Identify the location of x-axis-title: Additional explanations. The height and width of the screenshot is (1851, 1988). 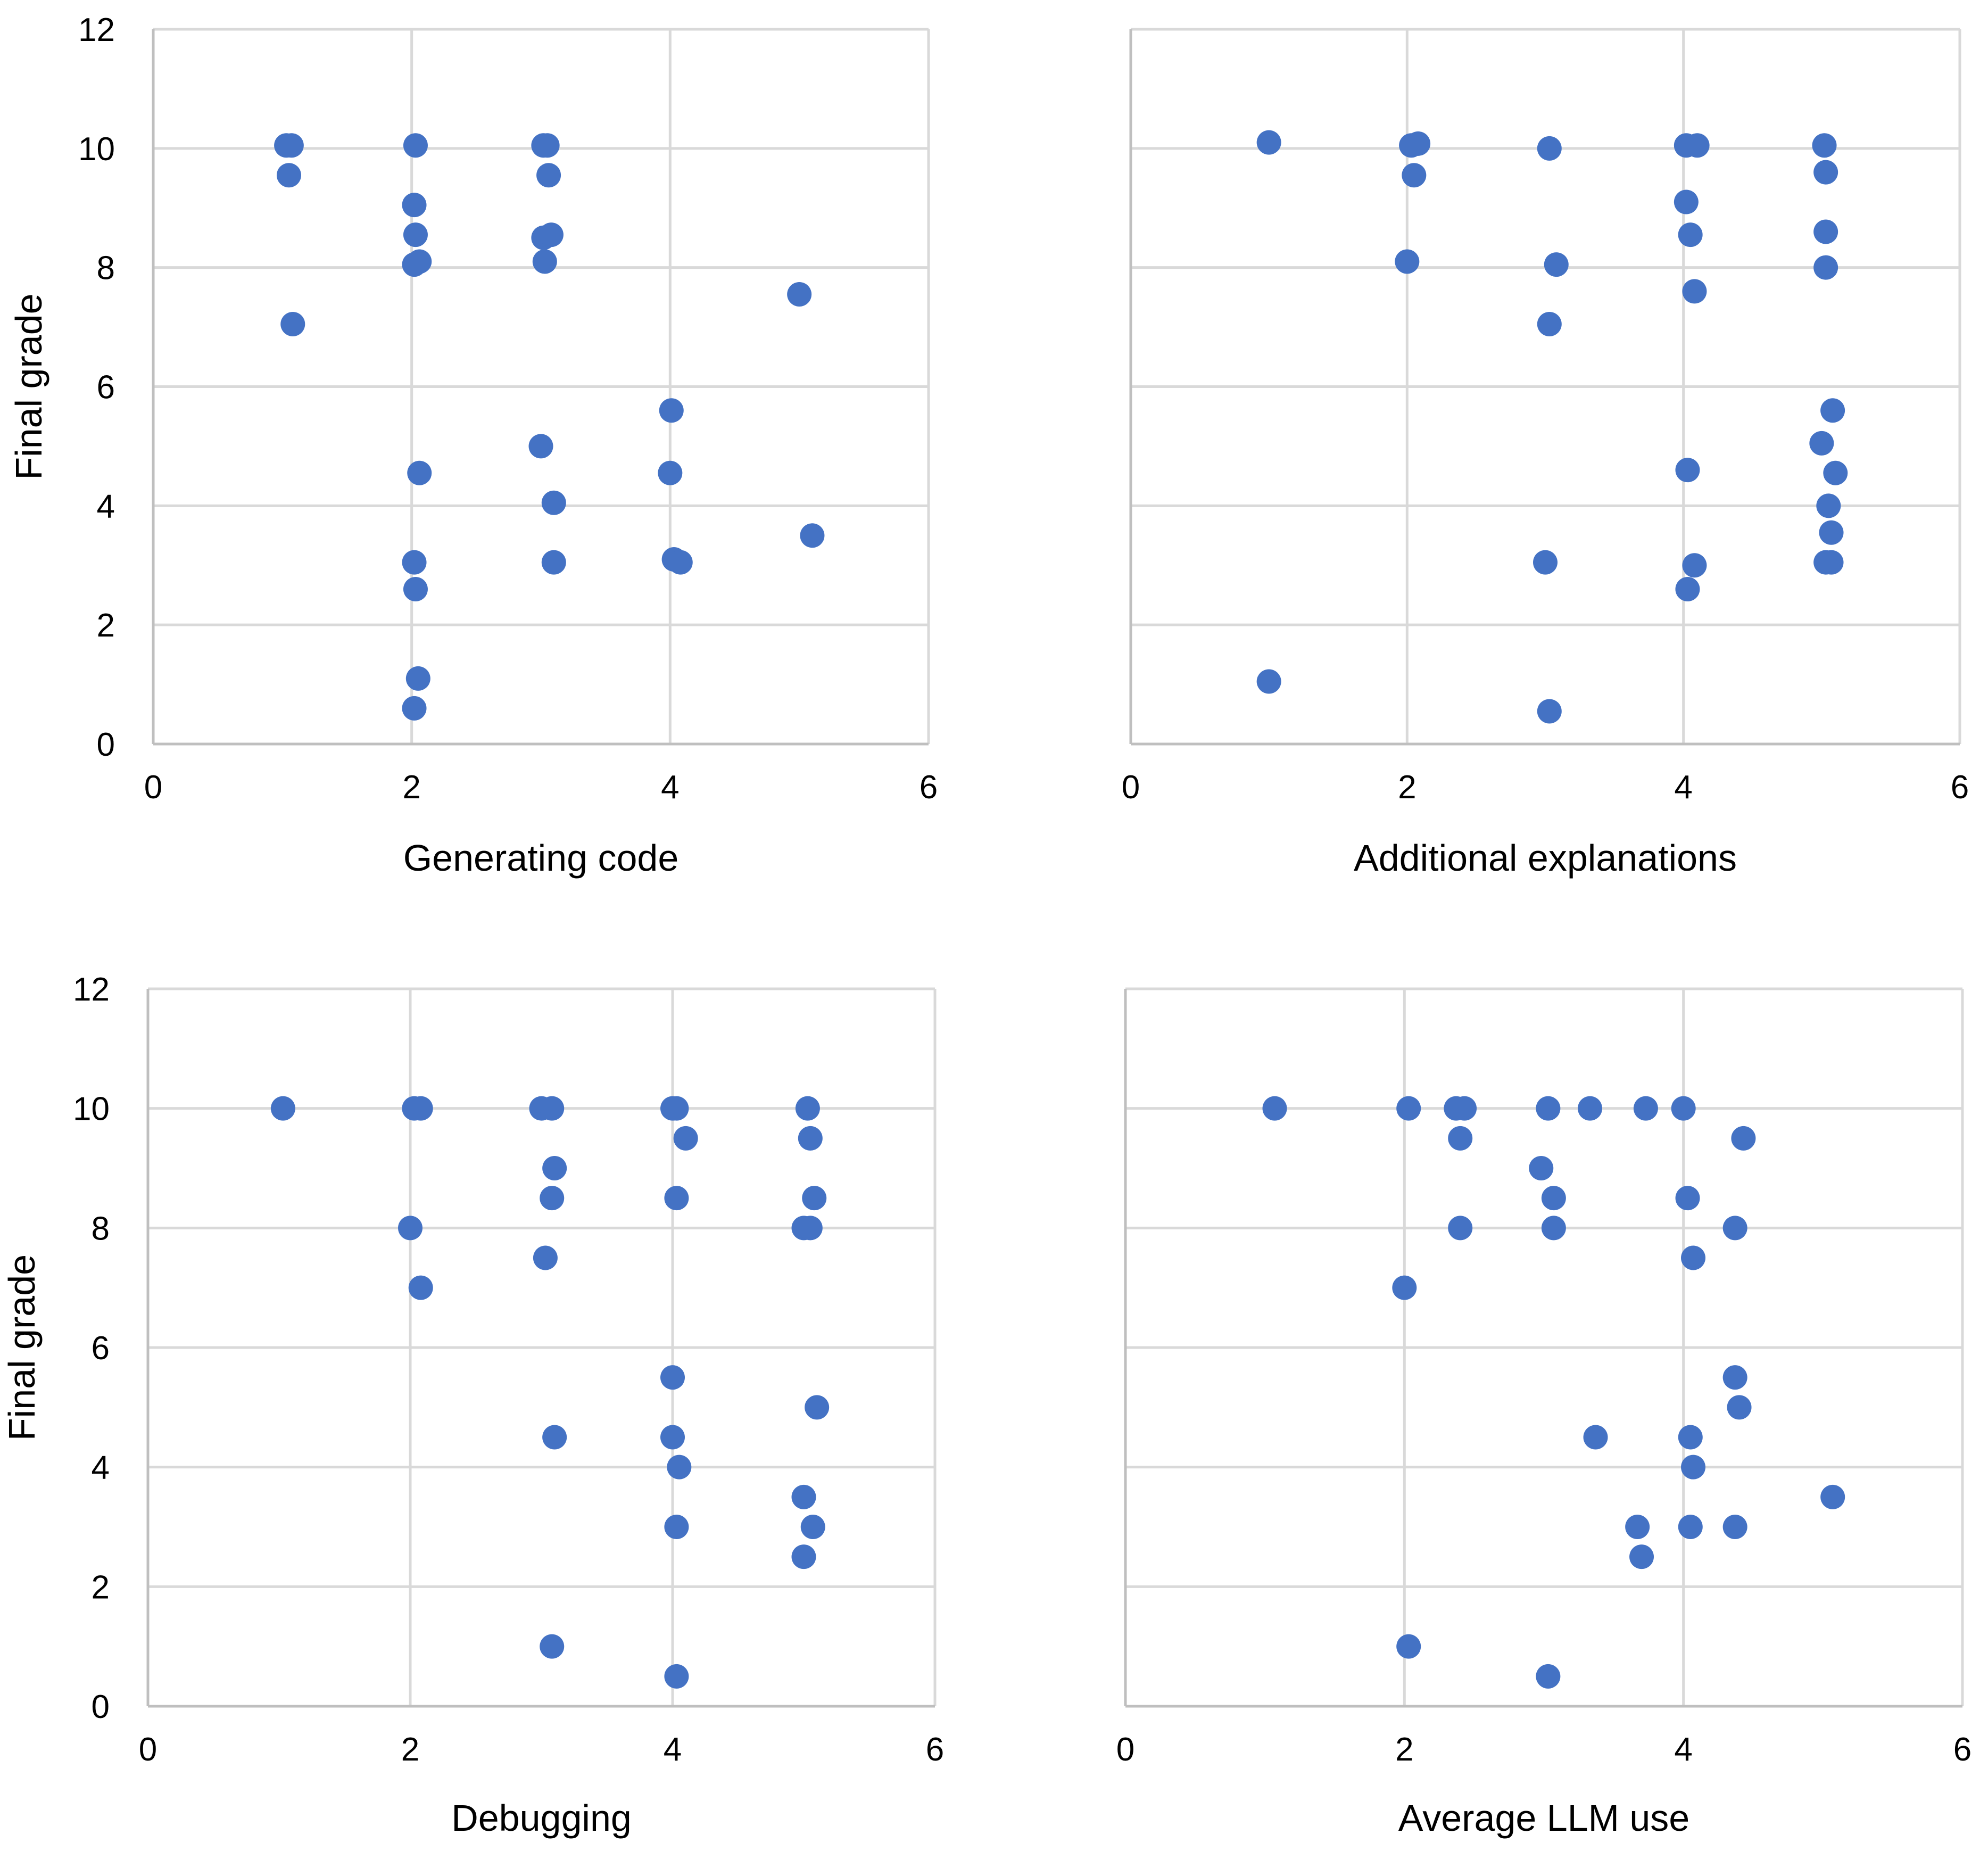
(1546, 858).